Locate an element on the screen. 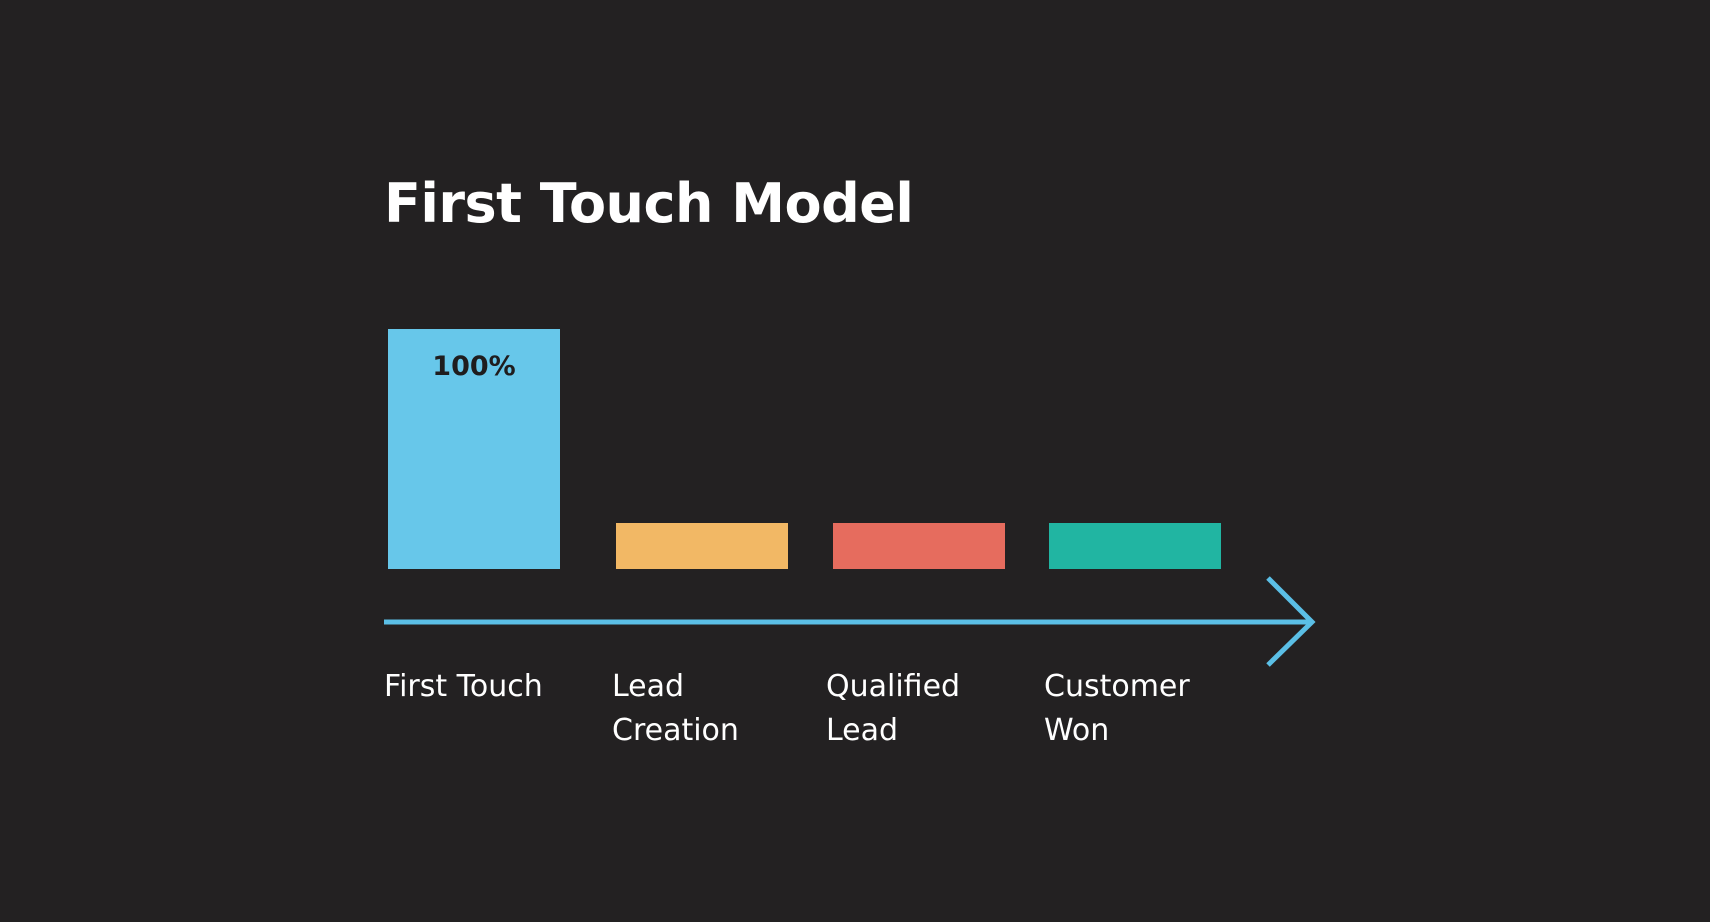  chart-title: First Touch Model is located at coordinates (649, 203).